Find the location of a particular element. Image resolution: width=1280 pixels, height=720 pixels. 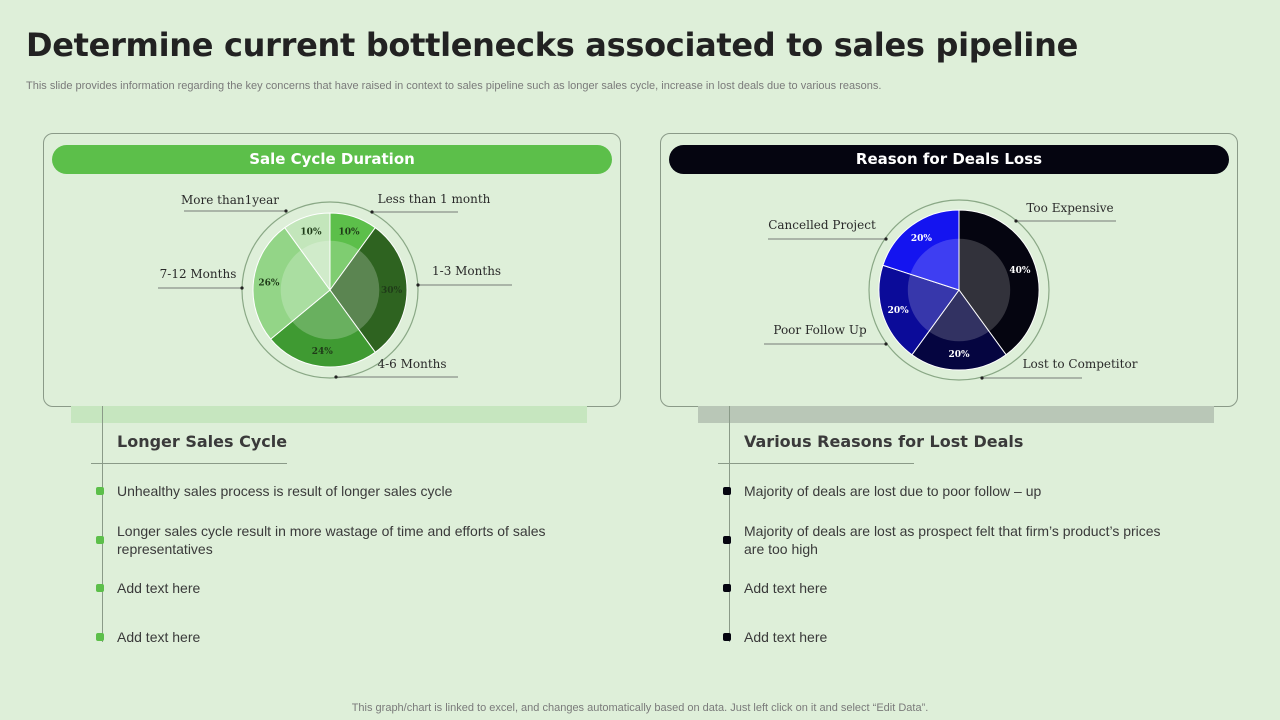

pie-category-label: 1-3 Months is located at coordinates (466, 271).